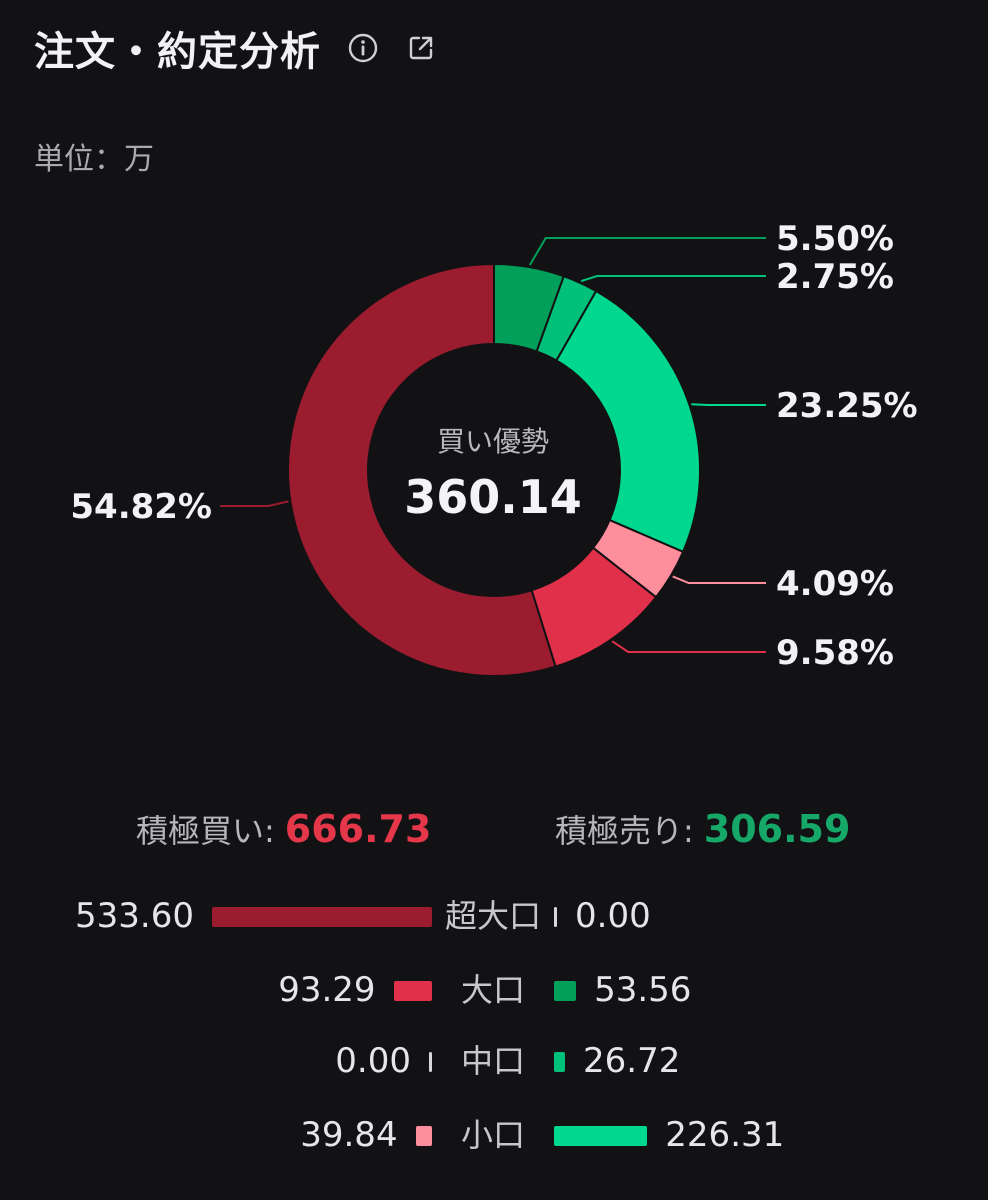  What do you see at coordinates (373, 1061) in the screenshot?
I see `buy-value: 0.00` at bounding box center [373, 1061].